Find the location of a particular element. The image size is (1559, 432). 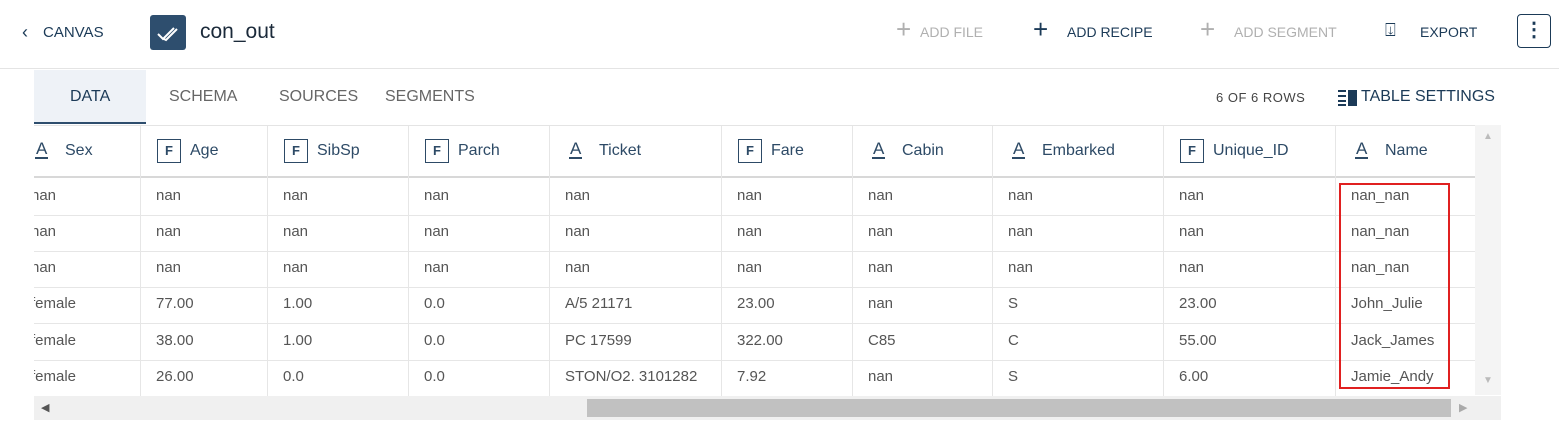

column-header: Parch is located at coordinates (479, 150).